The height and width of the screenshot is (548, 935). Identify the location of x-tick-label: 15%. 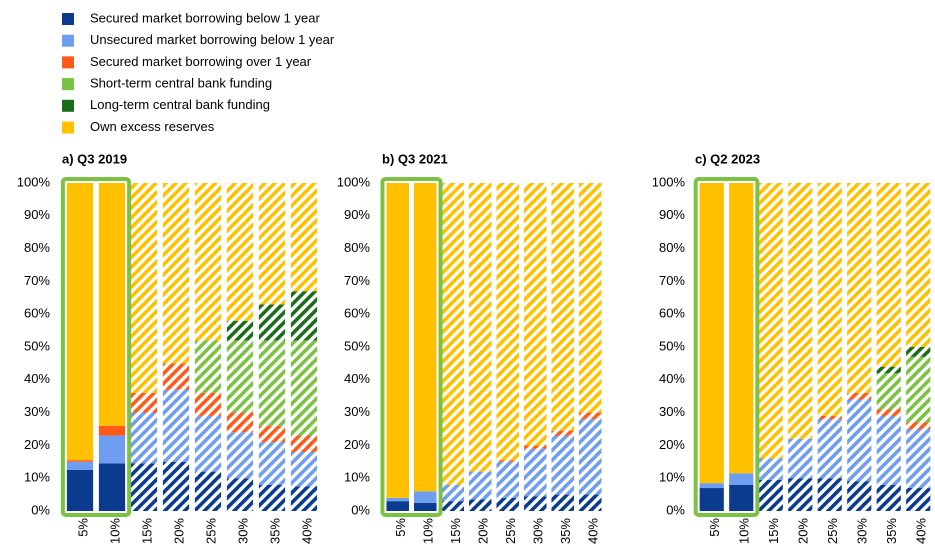
(773, 531).